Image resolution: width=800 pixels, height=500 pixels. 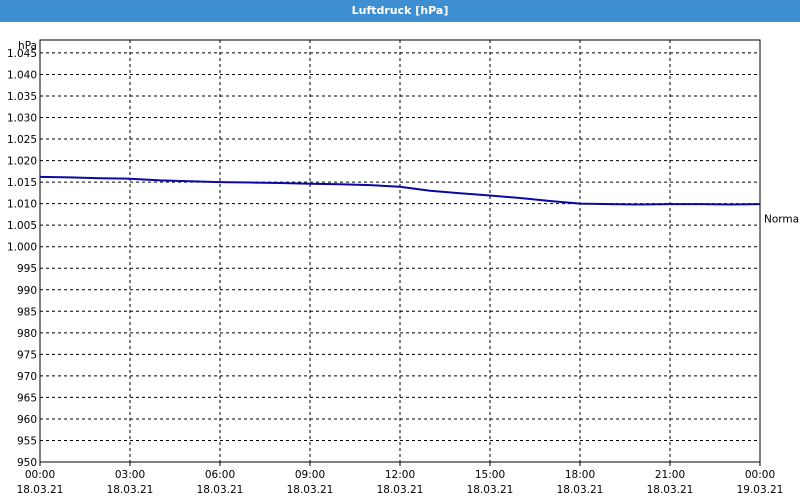 I want to click on y-tick-label: 975, so click(x=27, y=355).